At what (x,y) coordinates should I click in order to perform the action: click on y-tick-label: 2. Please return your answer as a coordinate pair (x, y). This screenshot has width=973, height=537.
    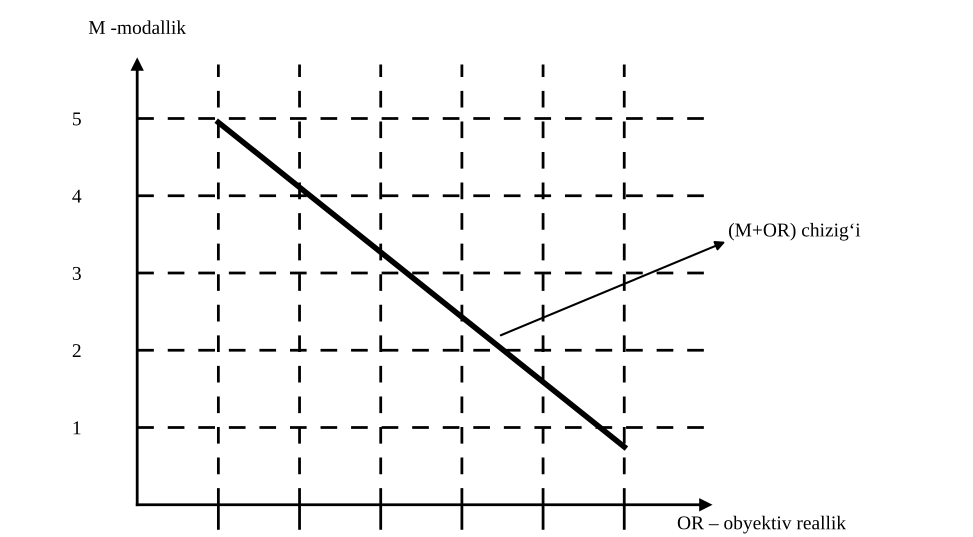
    Looking at the image, I should click on (76, 351).